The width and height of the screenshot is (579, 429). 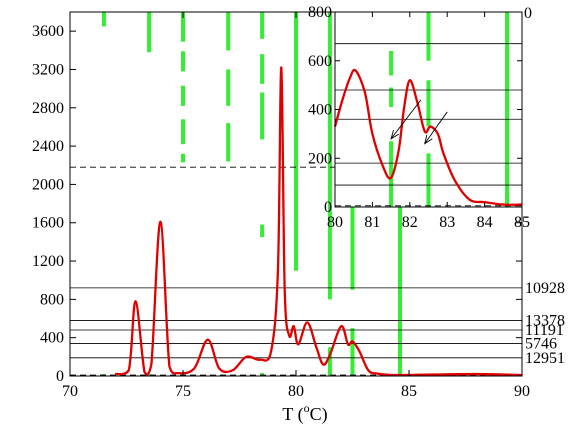 I want to click on x-axis-title-sup: o, so click(x=307, y=408).